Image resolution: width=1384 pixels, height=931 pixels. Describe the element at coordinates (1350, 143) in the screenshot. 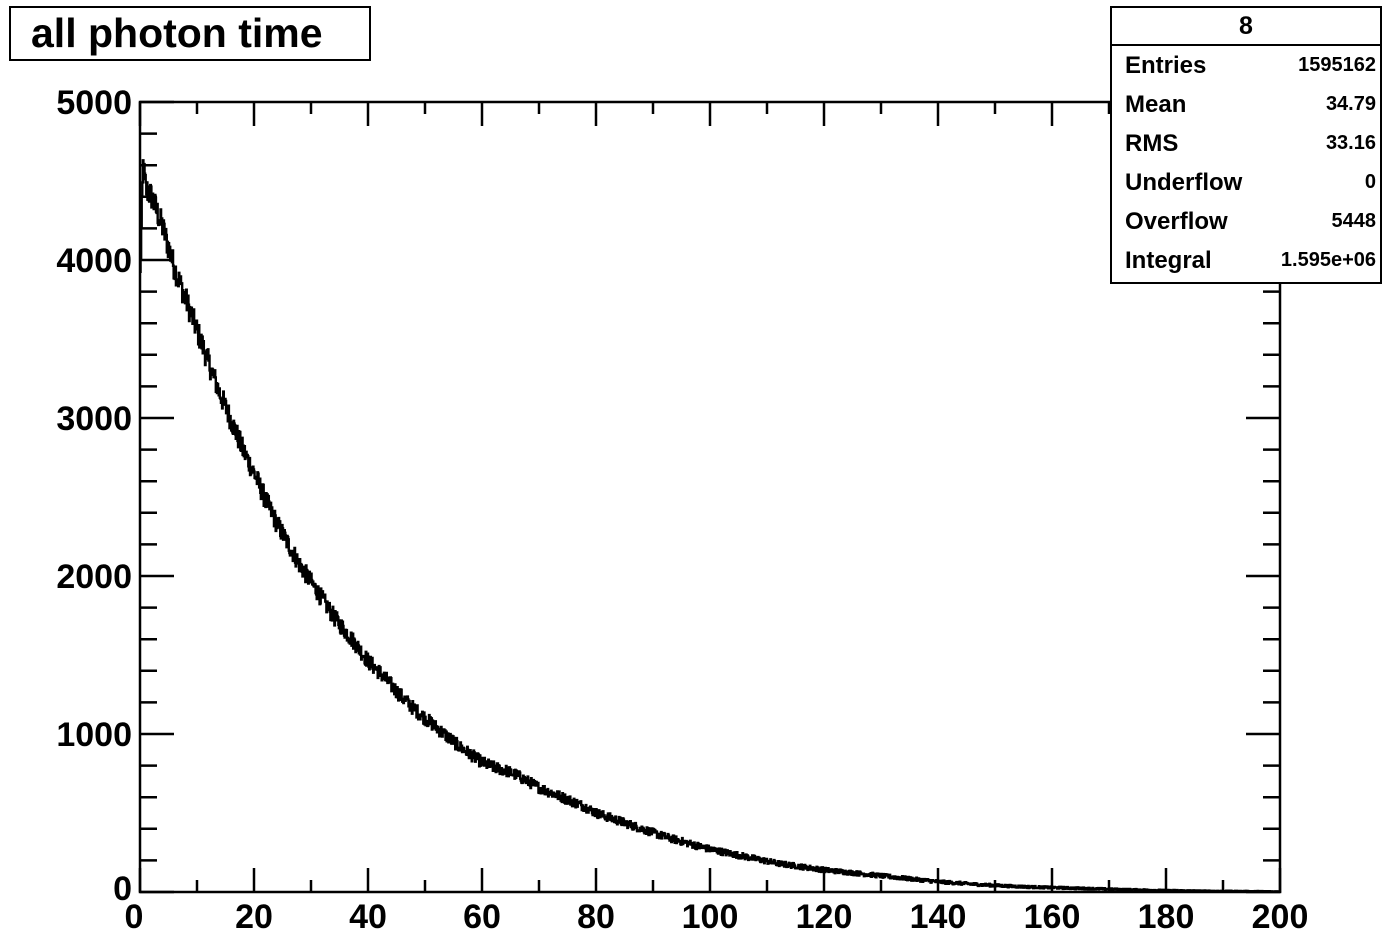

I see `stats-value: 33.16` at that location.